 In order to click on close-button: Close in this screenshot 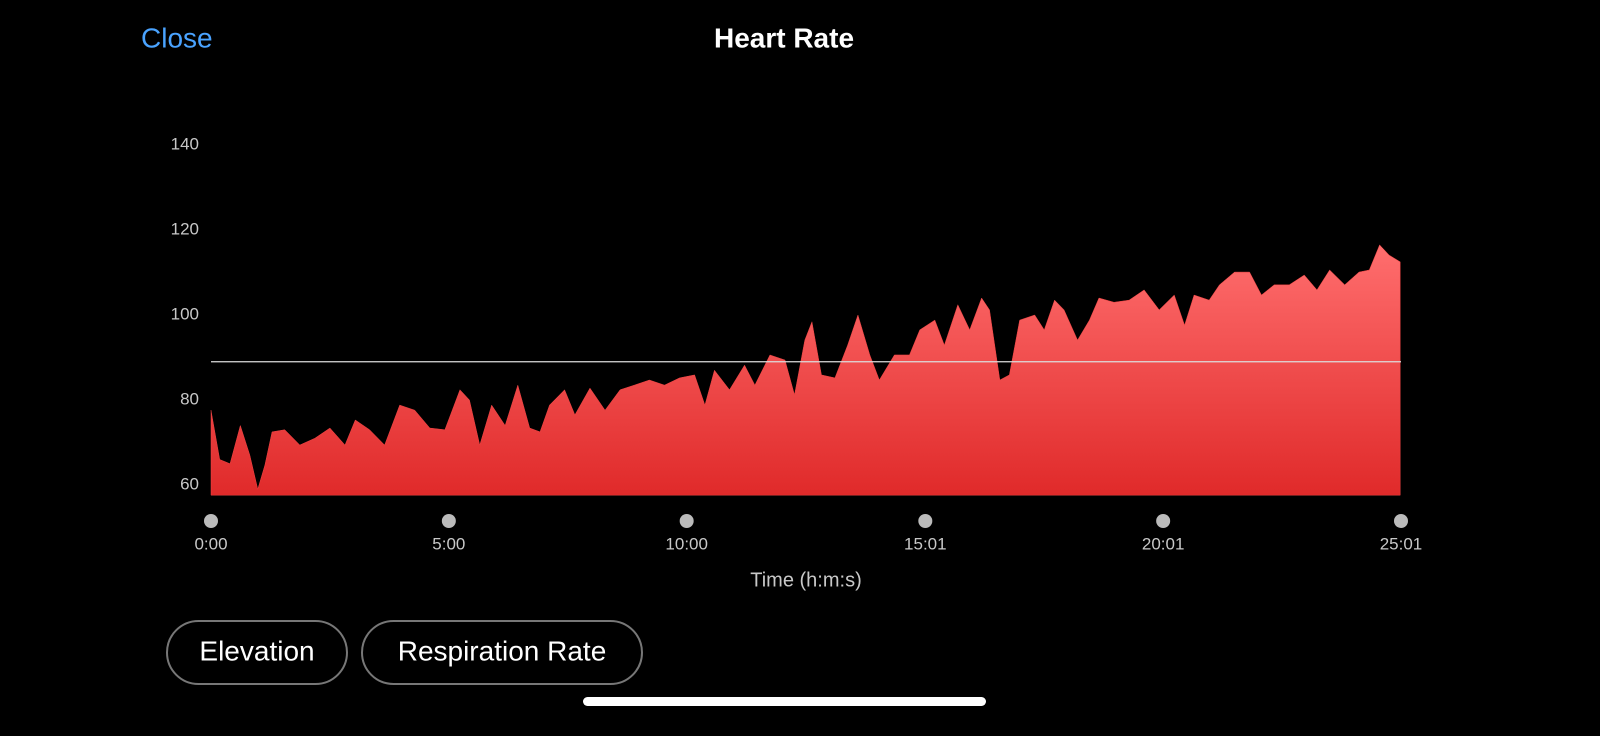, I will do `click(177, 37)`.